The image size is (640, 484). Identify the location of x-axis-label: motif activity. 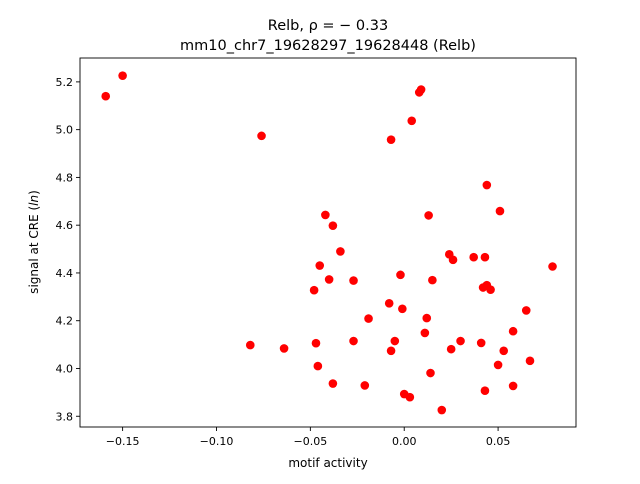
(327, 463).